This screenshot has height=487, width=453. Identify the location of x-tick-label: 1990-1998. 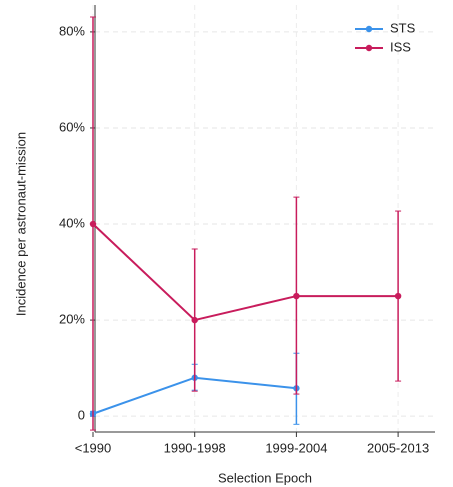
(195, 447).